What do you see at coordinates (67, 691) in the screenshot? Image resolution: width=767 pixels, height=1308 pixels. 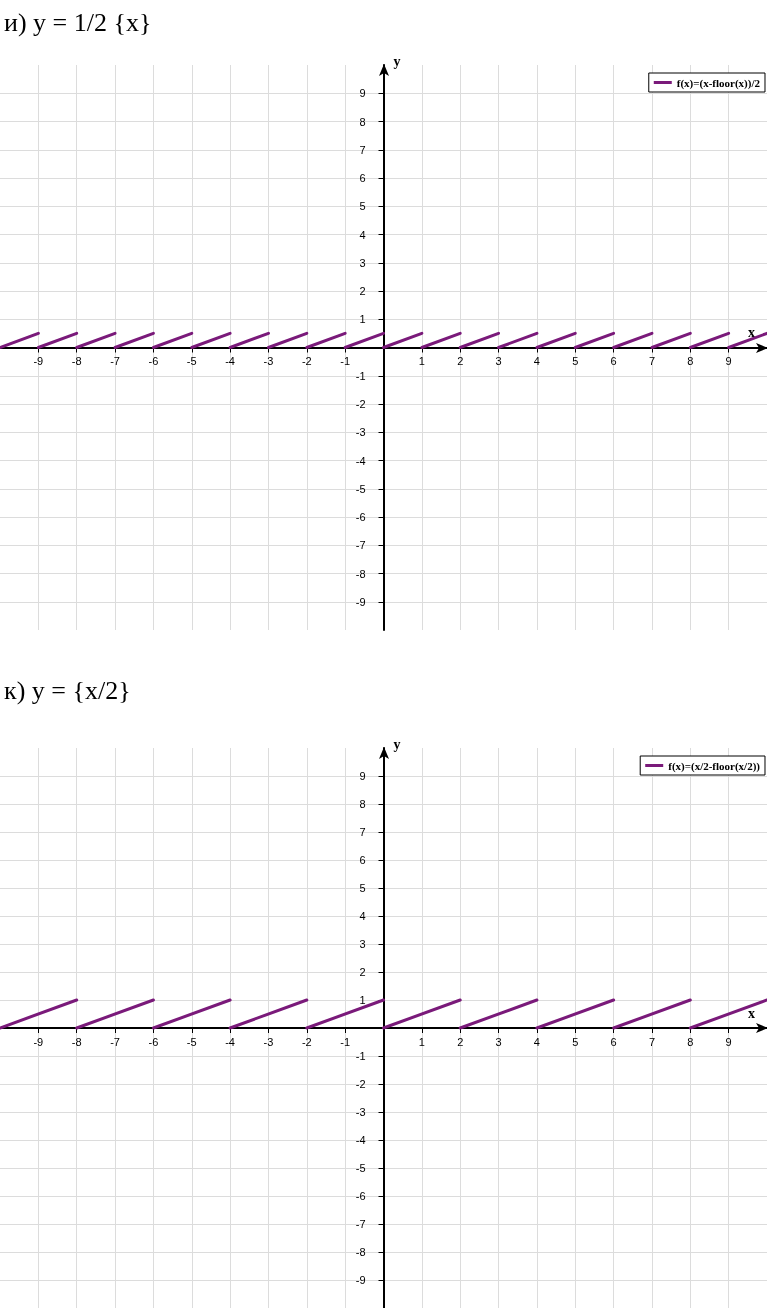 I see `chart-title: к) y = {x/2}` at bounding box center [67, 691].